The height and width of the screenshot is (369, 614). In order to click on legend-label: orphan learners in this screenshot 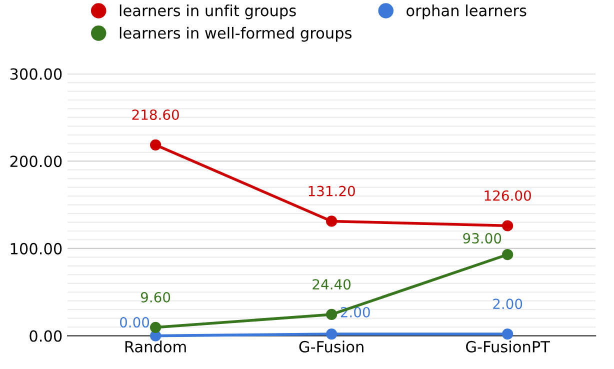, I will do `click(466, 12)`.